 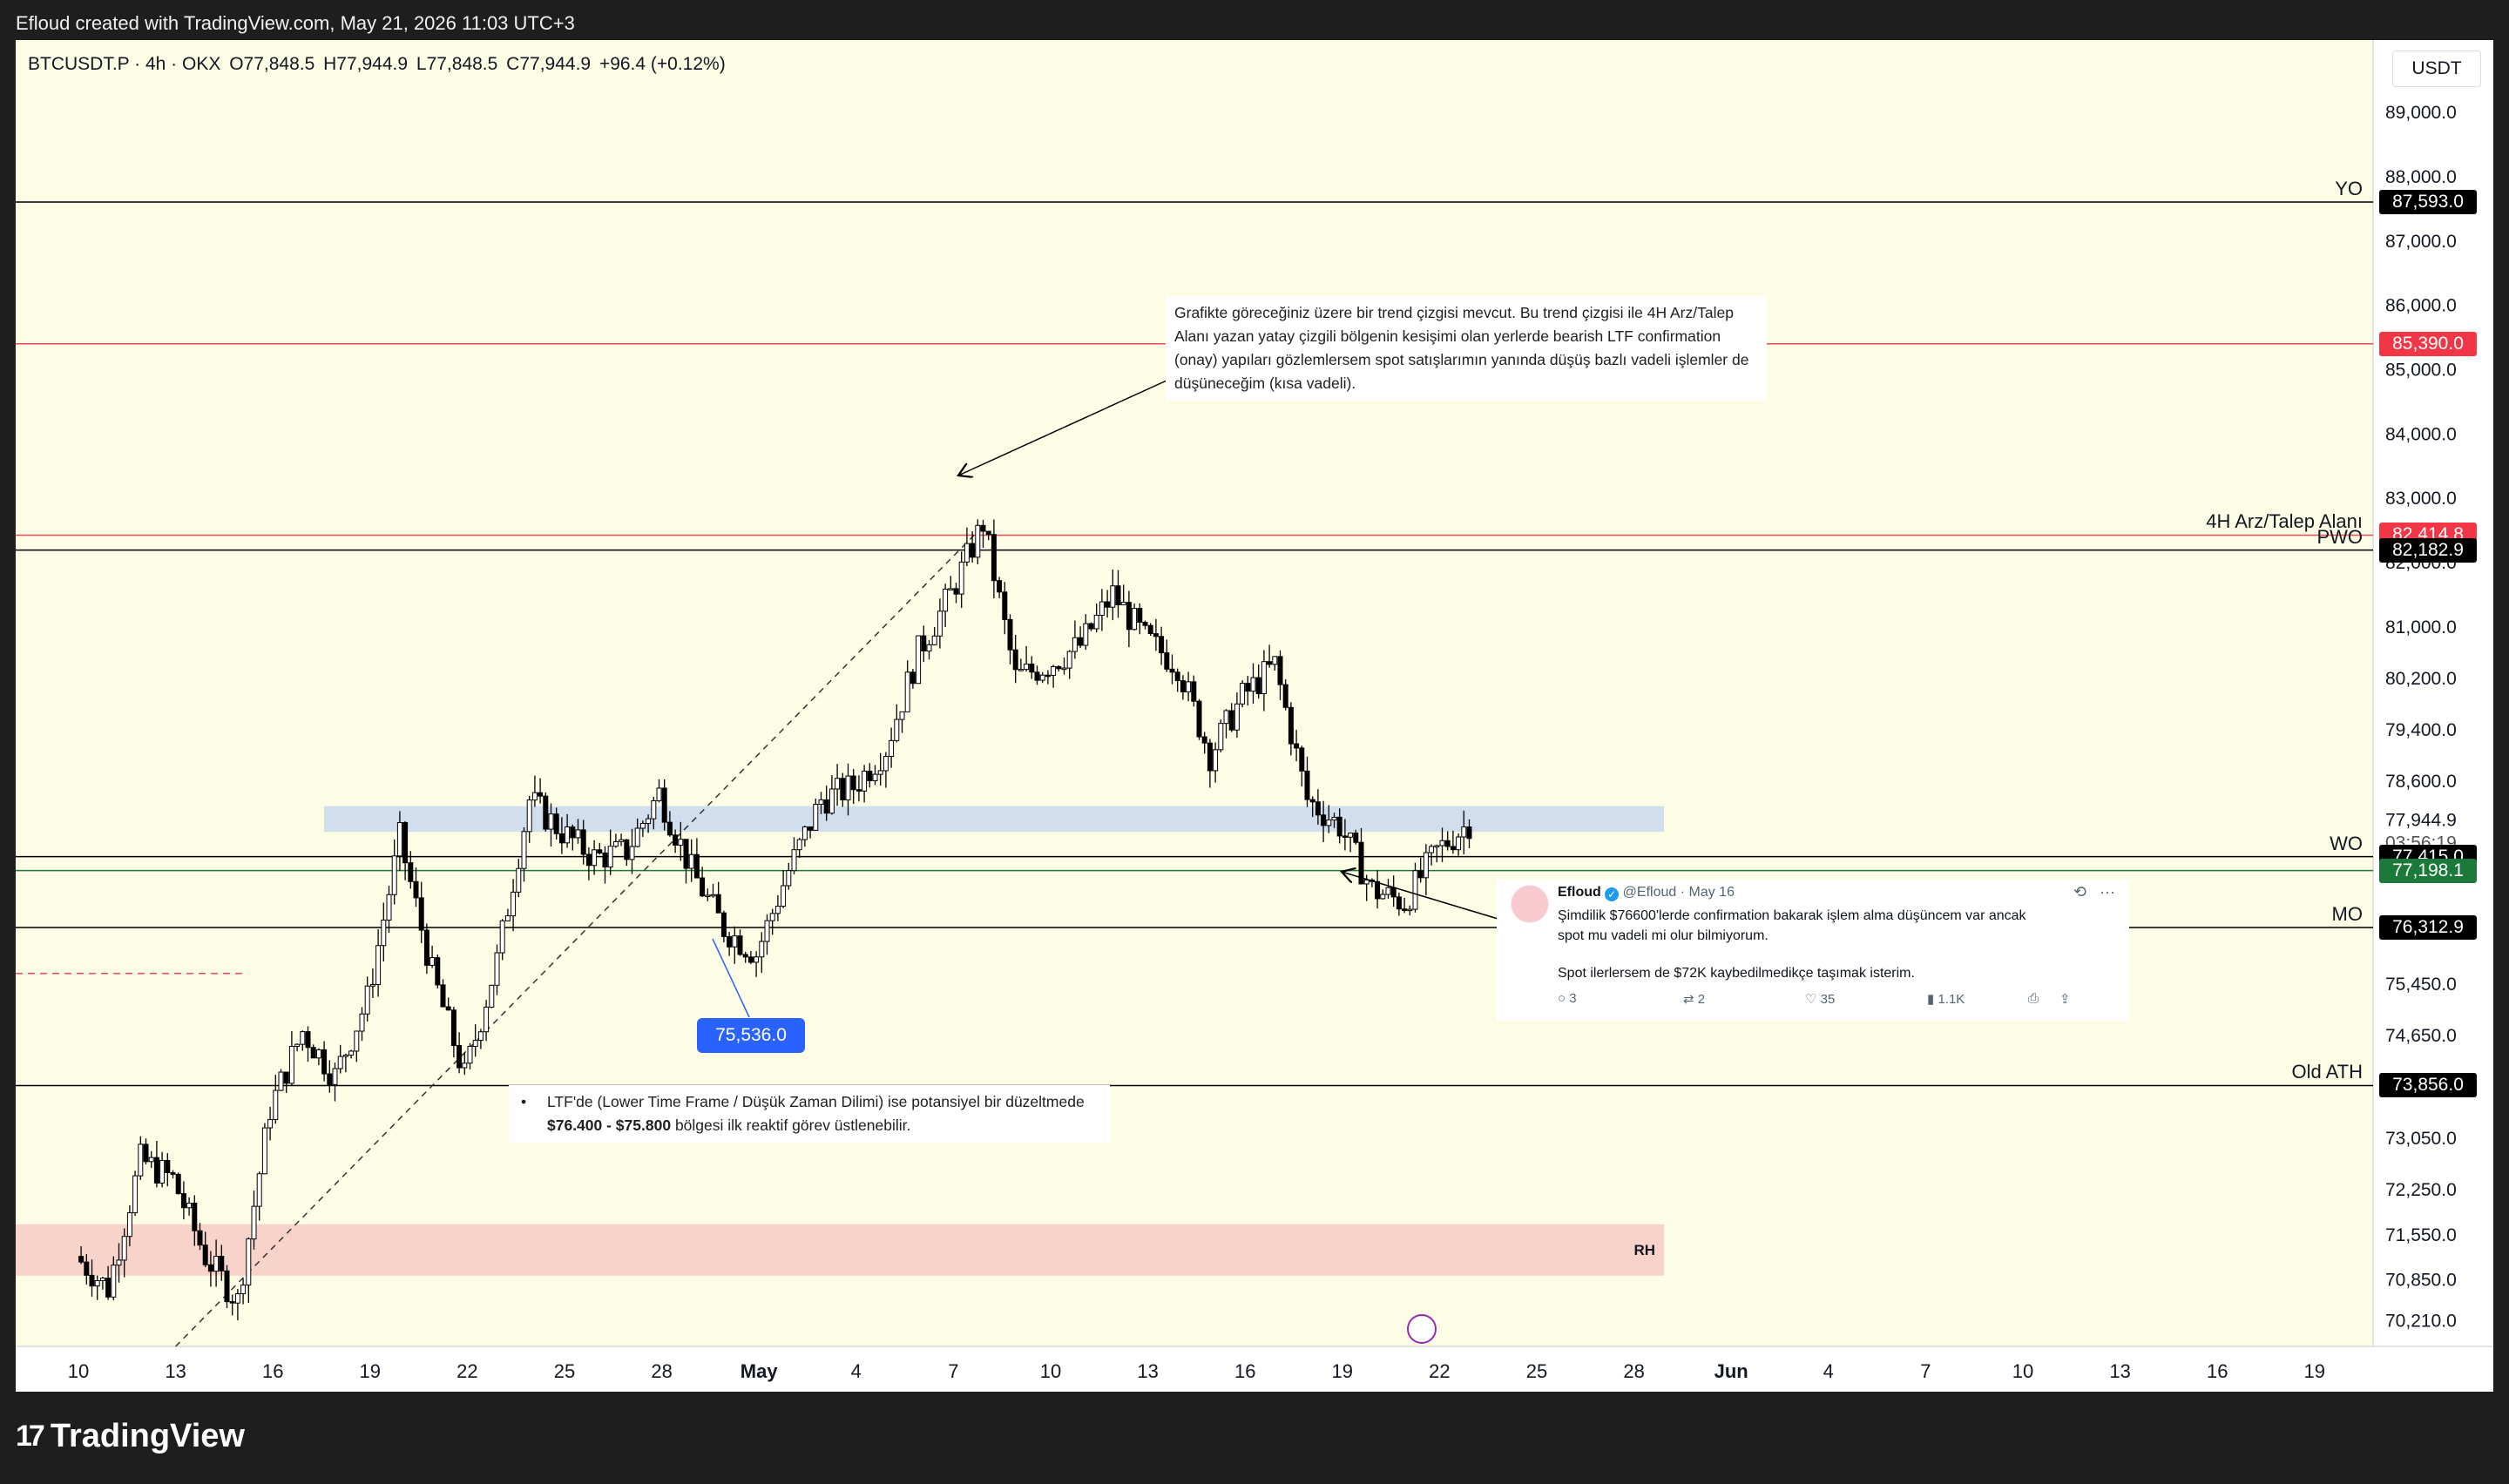 What do you see at coordinates (2421, 1139) in the screenshot?
I see `price-tick-label: 73,050.0` at bounding box center [2421, 1139].